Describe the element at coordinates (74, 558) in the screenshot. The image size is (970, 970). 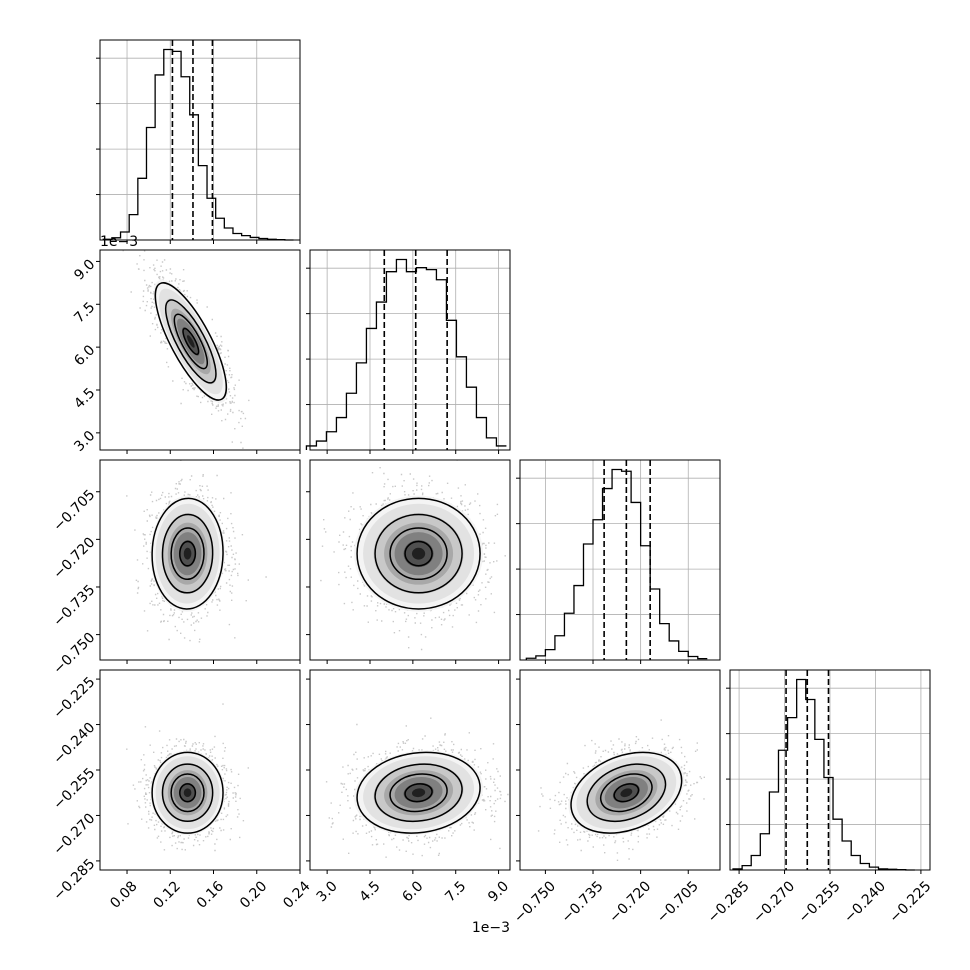
I see `y-tick-label: −0.720` at that location.